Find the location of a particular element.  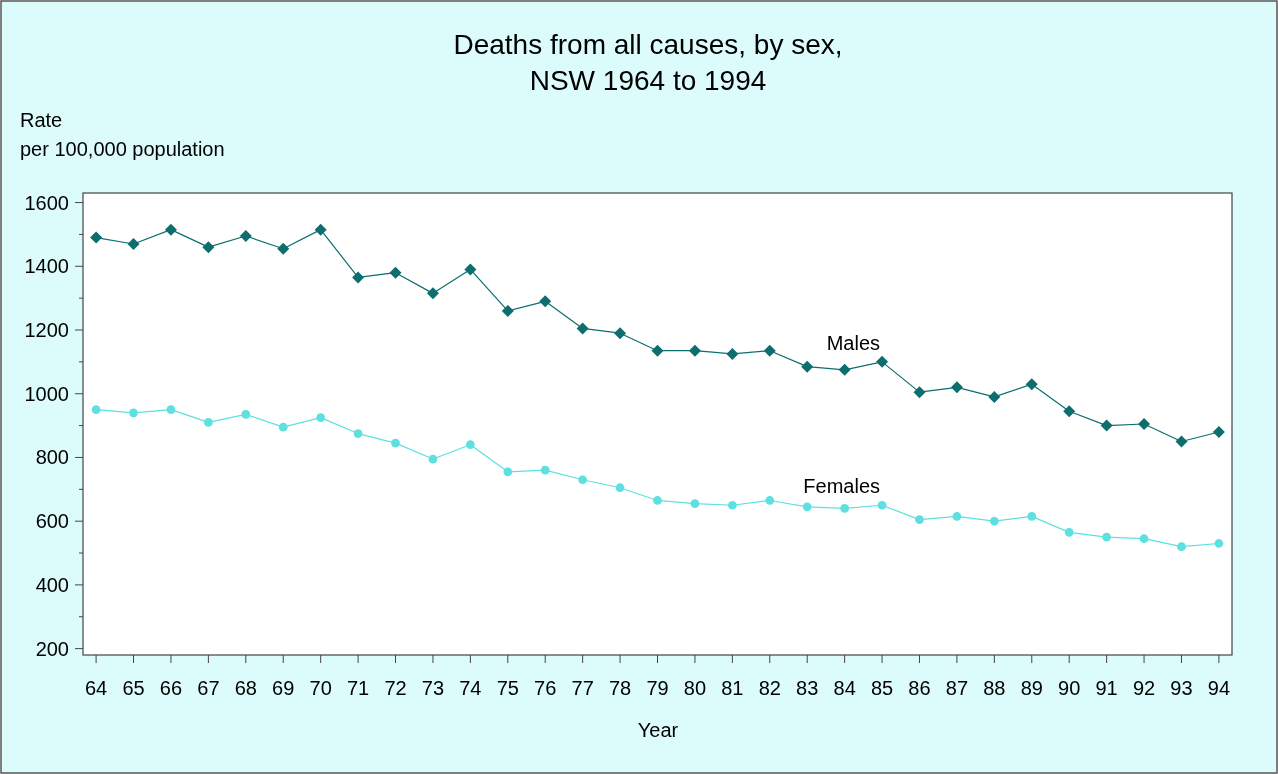

x-tick-label: 69 is located at coordinates (283, 688).